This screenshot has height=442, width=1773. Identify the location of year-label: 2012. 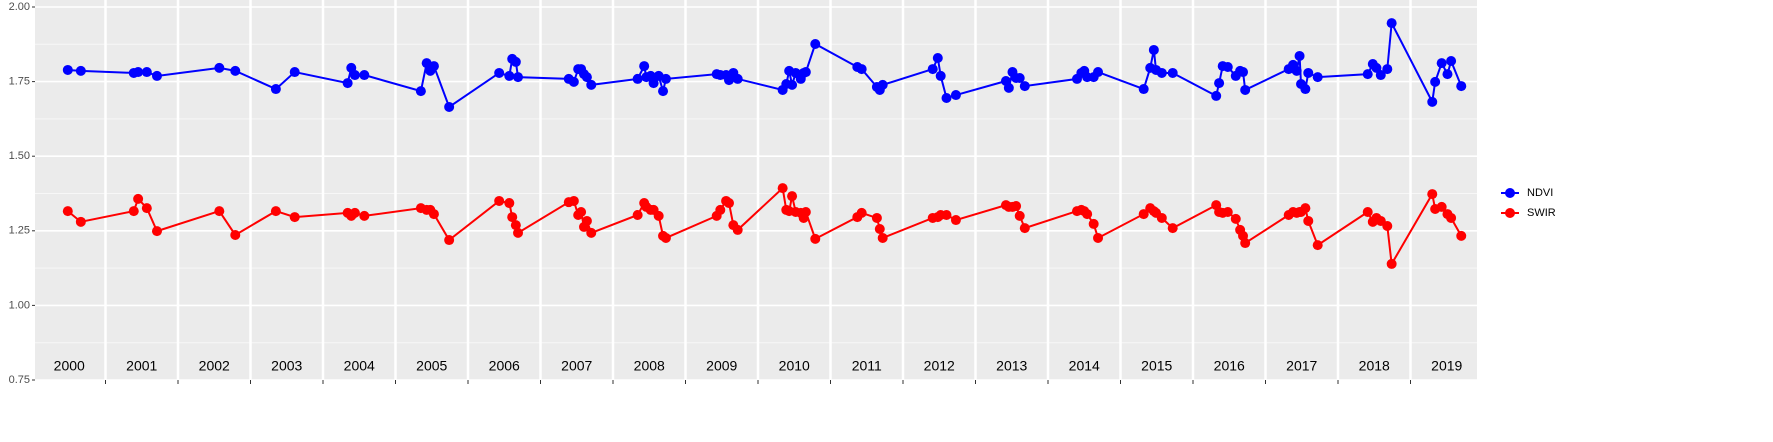
(939, 366).